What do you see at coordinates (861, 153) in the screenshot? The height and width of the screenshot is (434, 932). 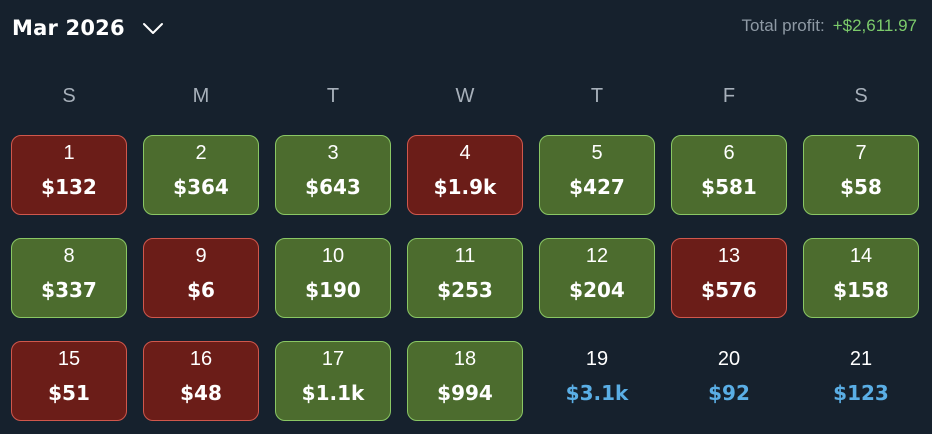 I see `day-number: 7` at bounding box center [861, 153].